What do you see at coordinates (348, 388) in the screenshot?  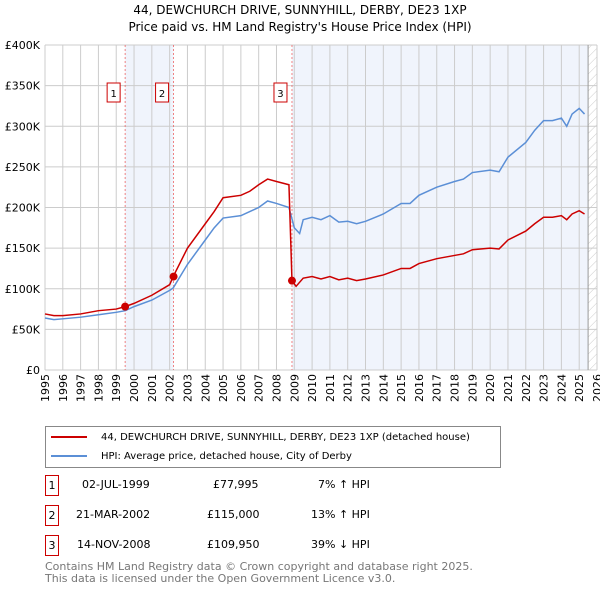 I see `x-tick-label: 2012` at bounding box center [348, 388].